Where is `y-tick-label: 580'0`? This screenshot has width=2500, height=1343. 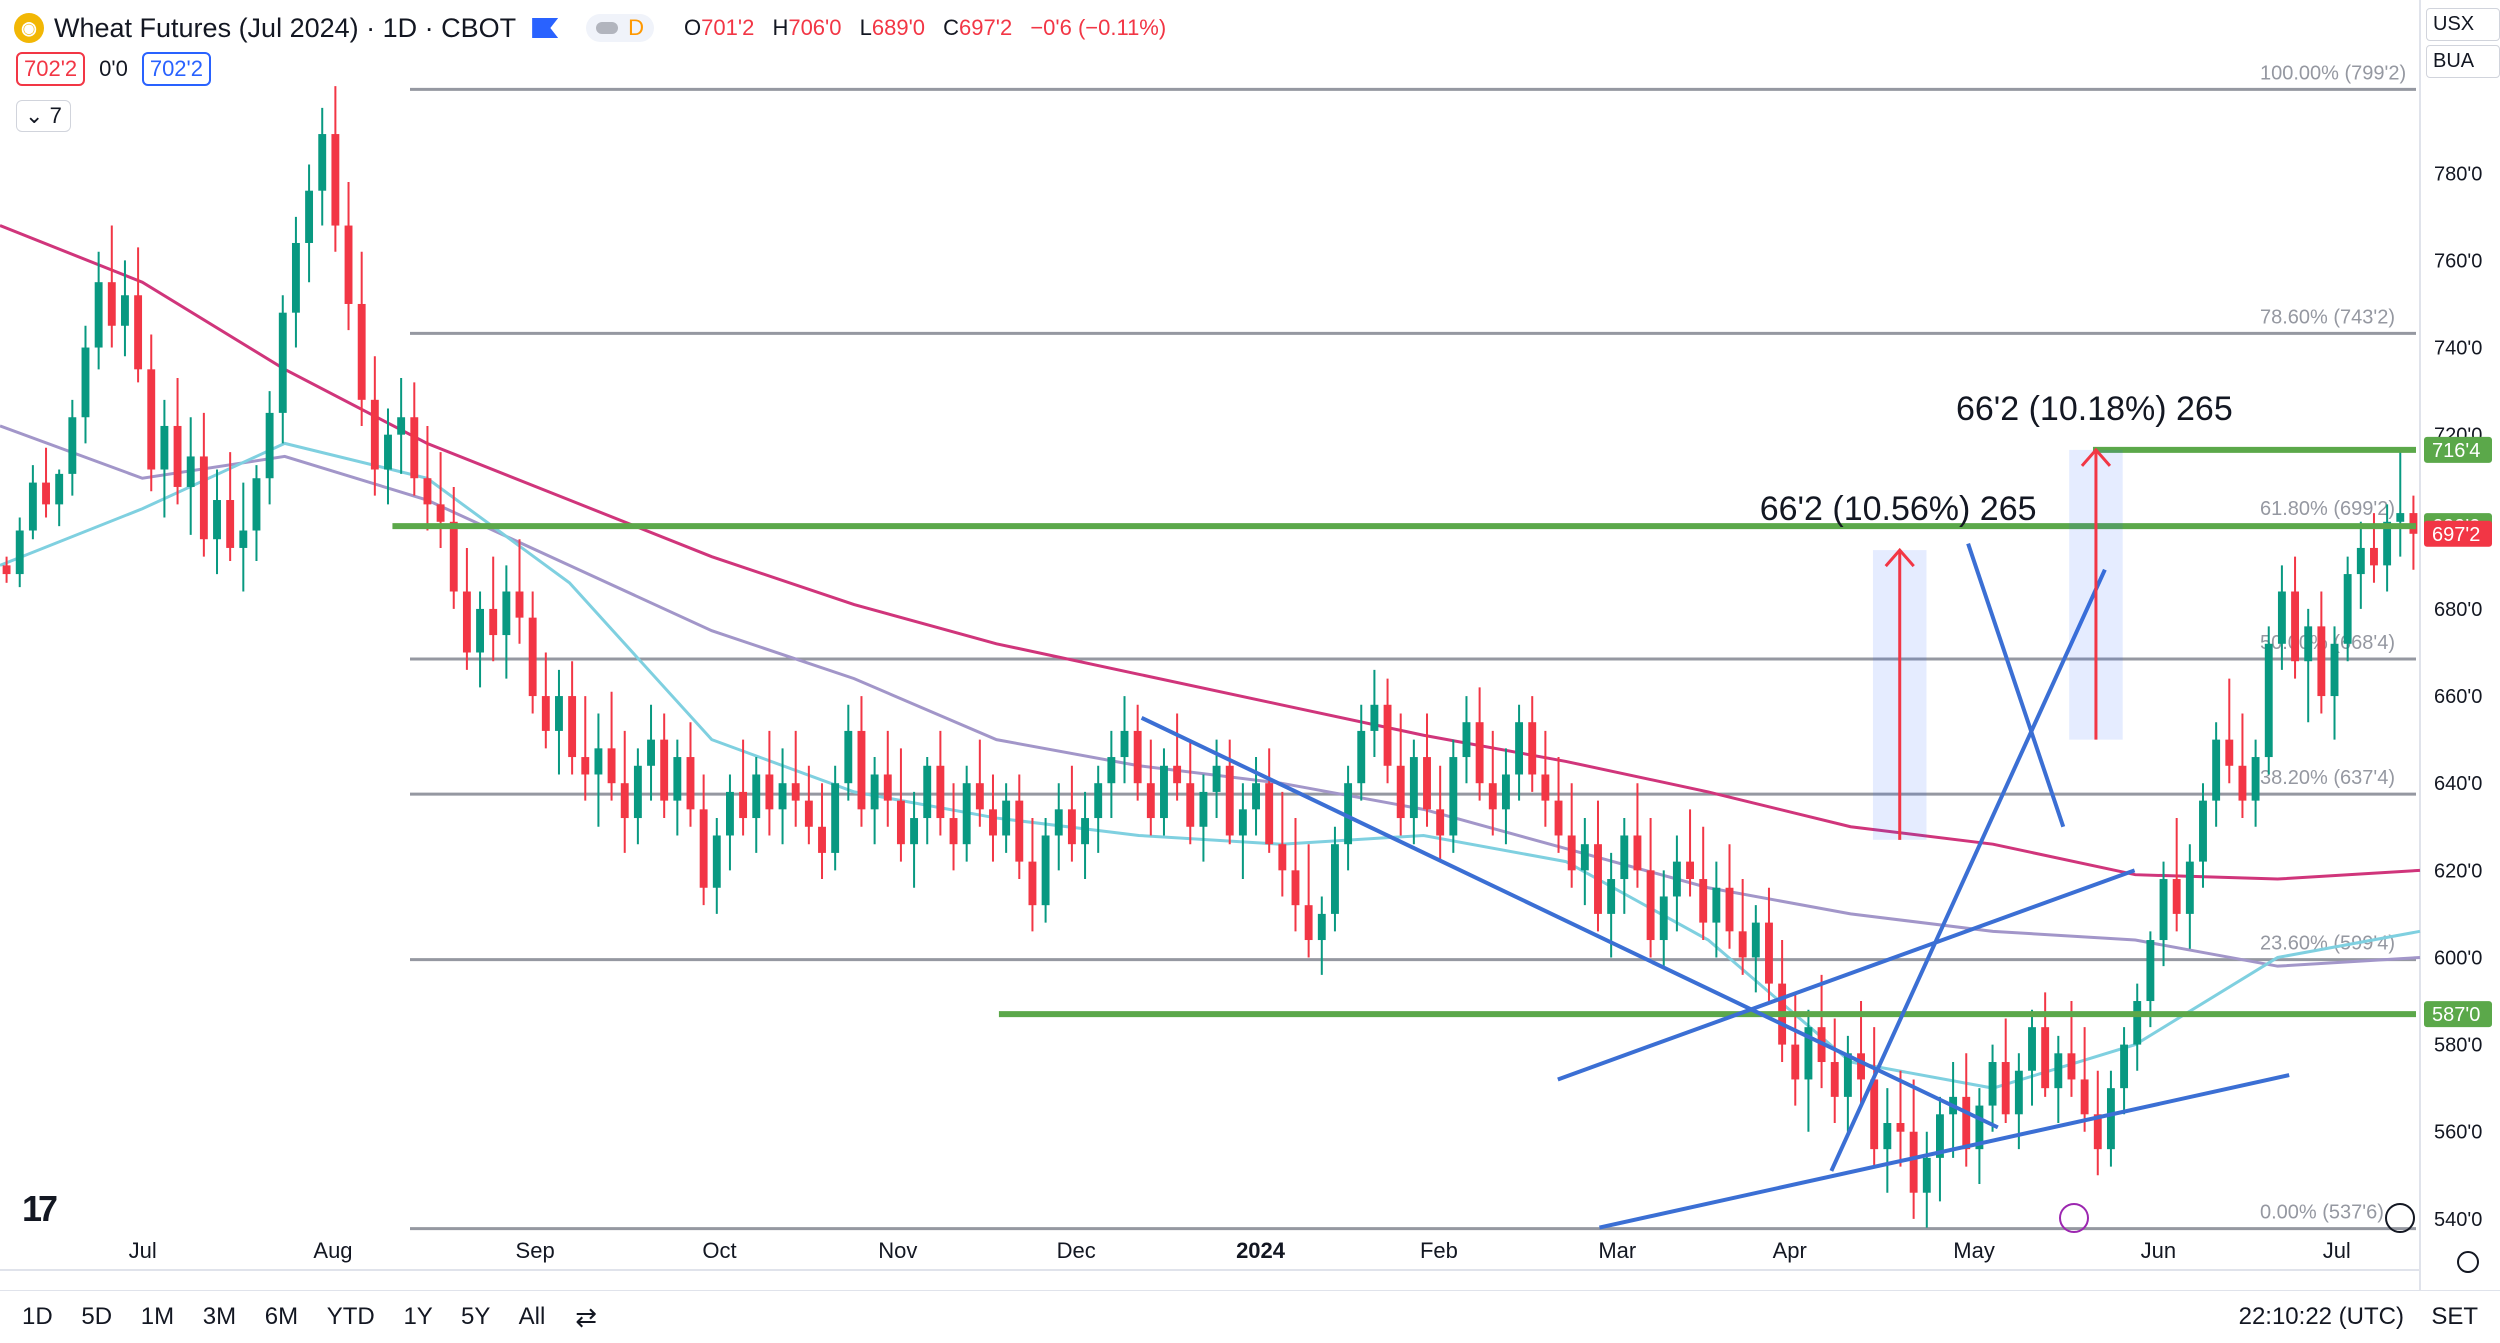 y-tick-label: 580'0 is located at coordinates (2458, 1046).